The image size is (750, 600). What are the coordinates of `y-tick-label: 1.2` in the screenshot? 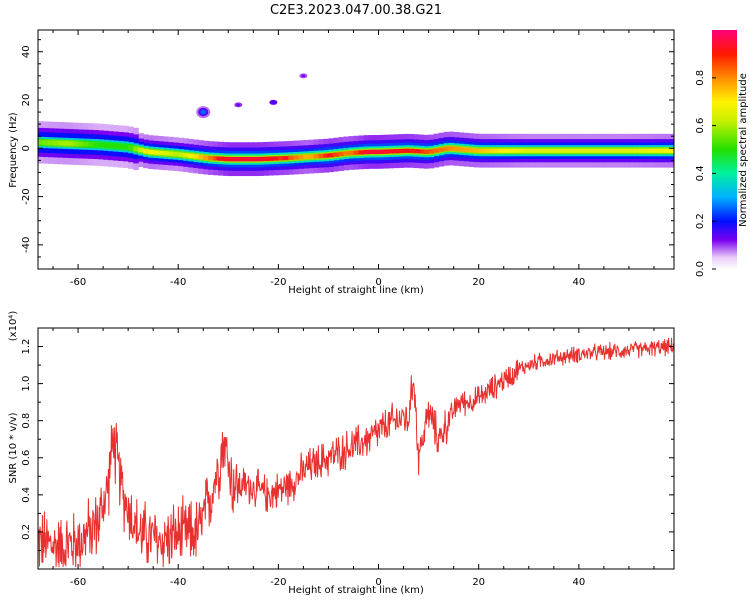 It's located at (26, 347).